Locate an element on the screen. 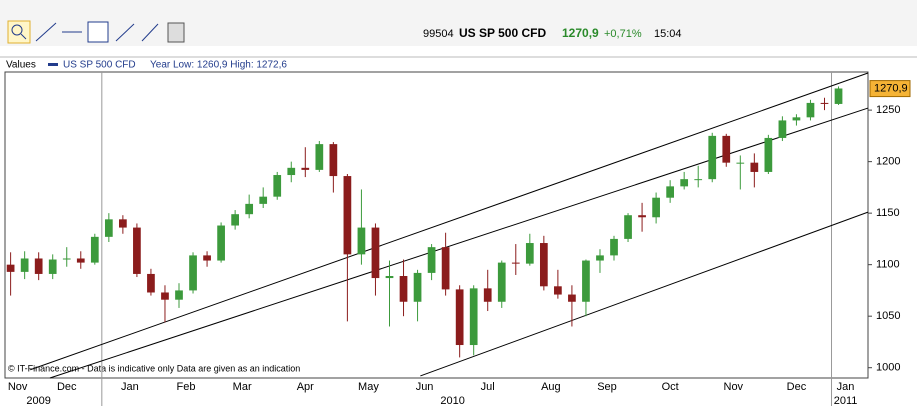  y-tick-label: 1250 is located at coordinates (888, 110).